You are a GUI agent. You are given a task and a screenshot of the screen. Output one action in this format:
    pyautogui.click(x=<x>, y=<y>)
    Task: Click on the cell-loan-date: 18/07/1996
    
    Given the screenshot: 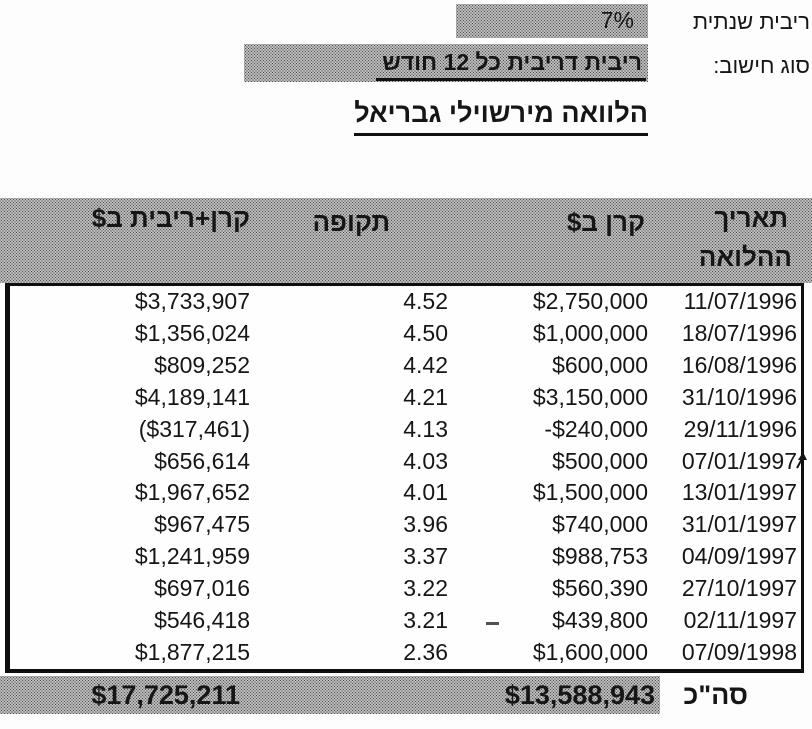 What is the action you would take?
    pyautogui.click(x=739, y=332)
    